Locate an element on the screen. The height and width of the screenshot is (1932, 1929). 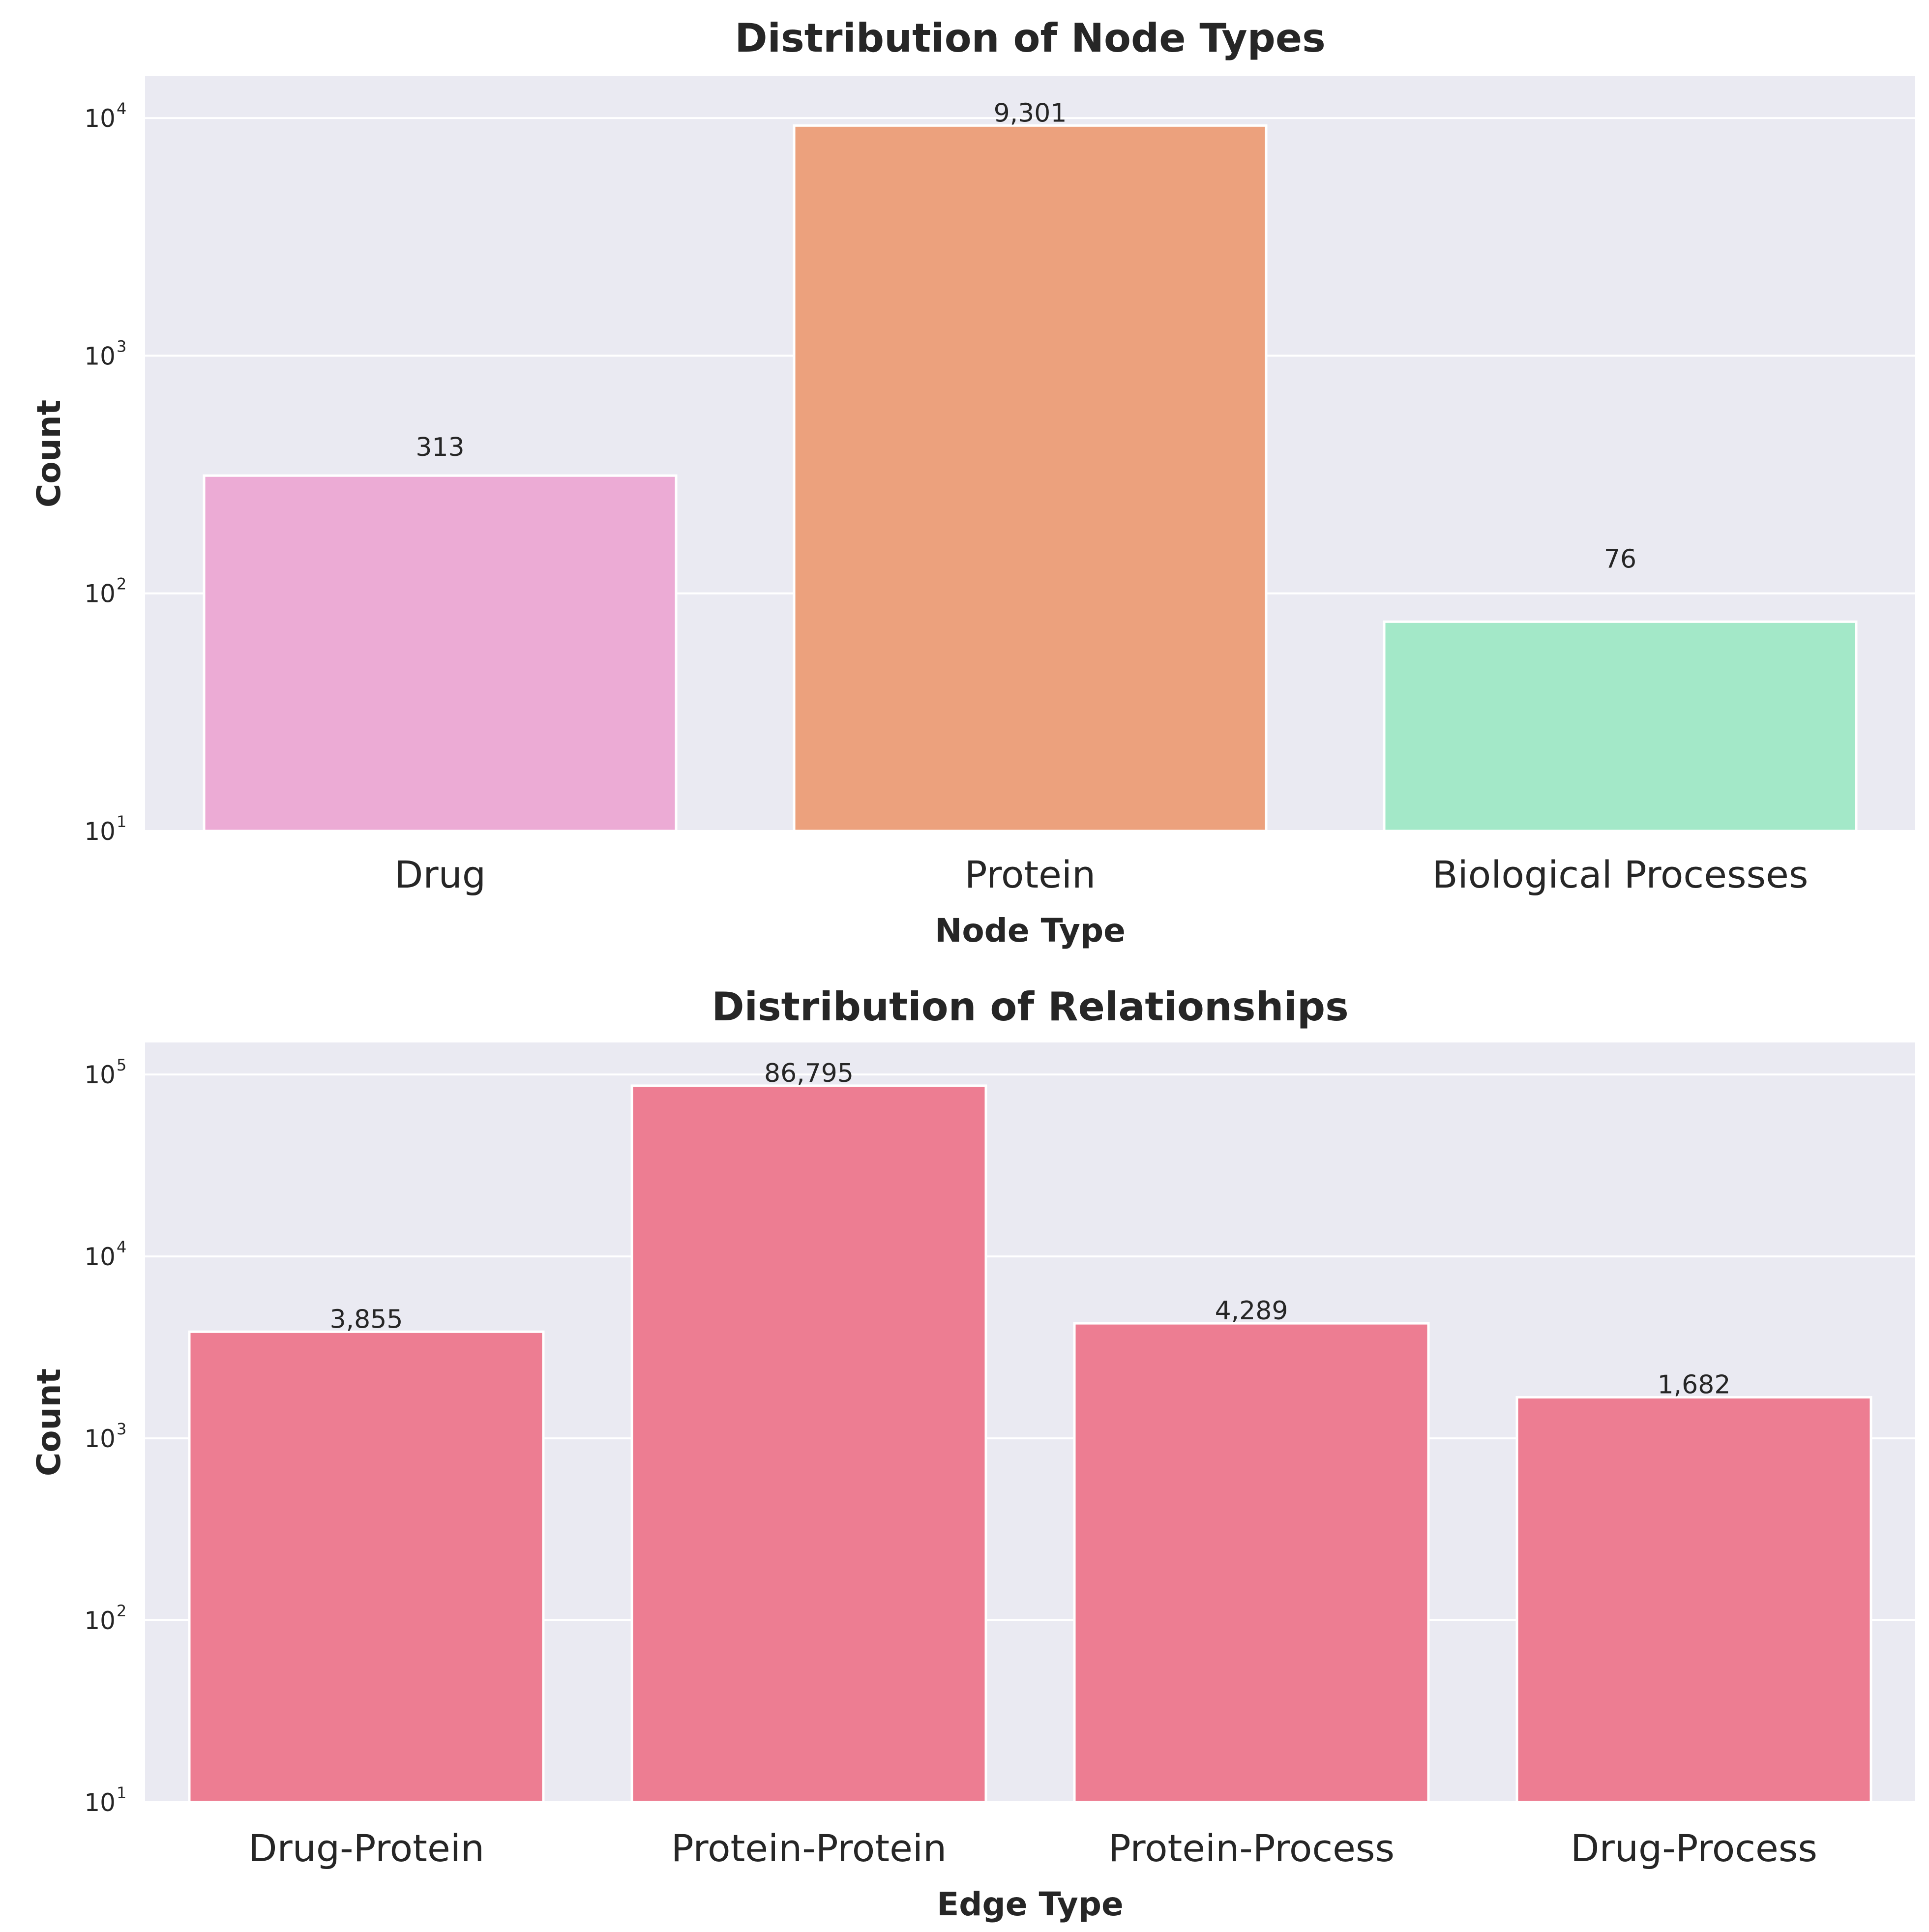
x-axis-label: Edge Type is located at coordinates (1031, 1904).